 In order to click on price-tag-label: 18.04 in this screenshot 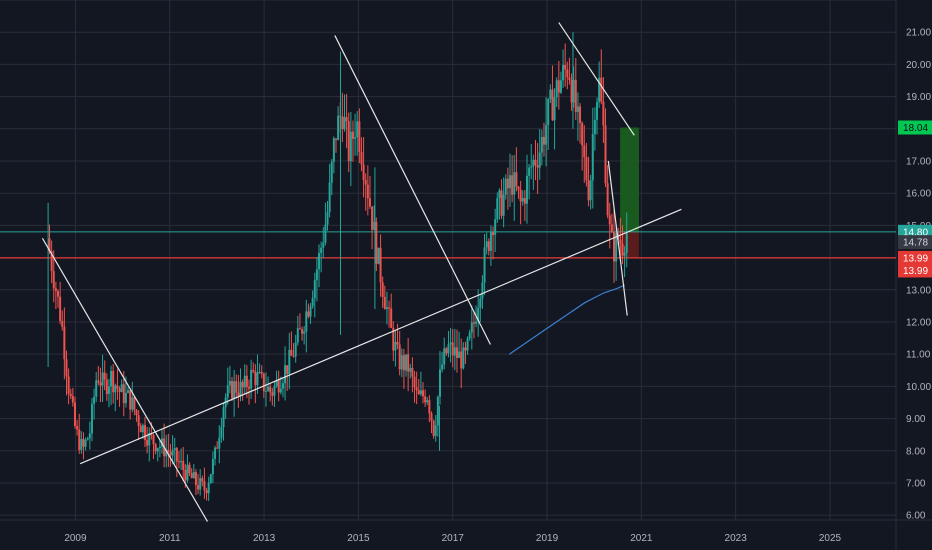, I will do `click(915, 128)`.